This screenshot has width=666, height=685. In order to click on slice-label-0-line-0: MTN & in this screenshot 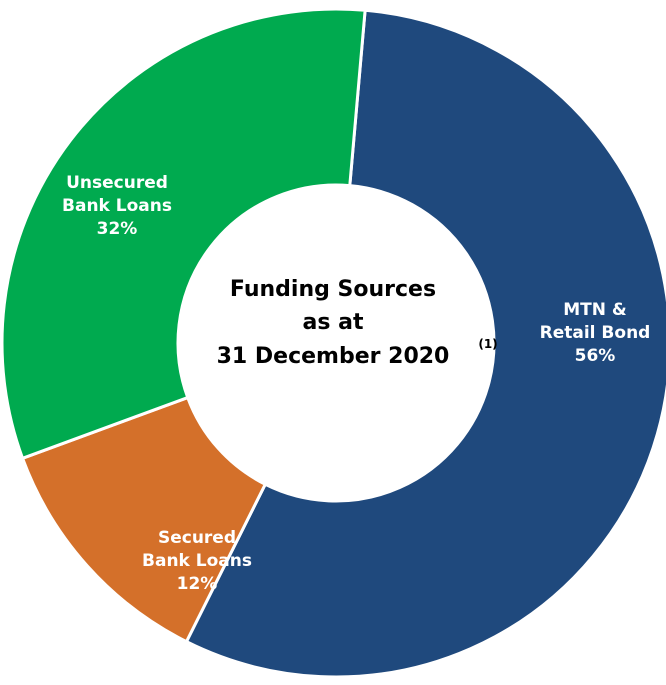, I will do `click(595, 310)`.